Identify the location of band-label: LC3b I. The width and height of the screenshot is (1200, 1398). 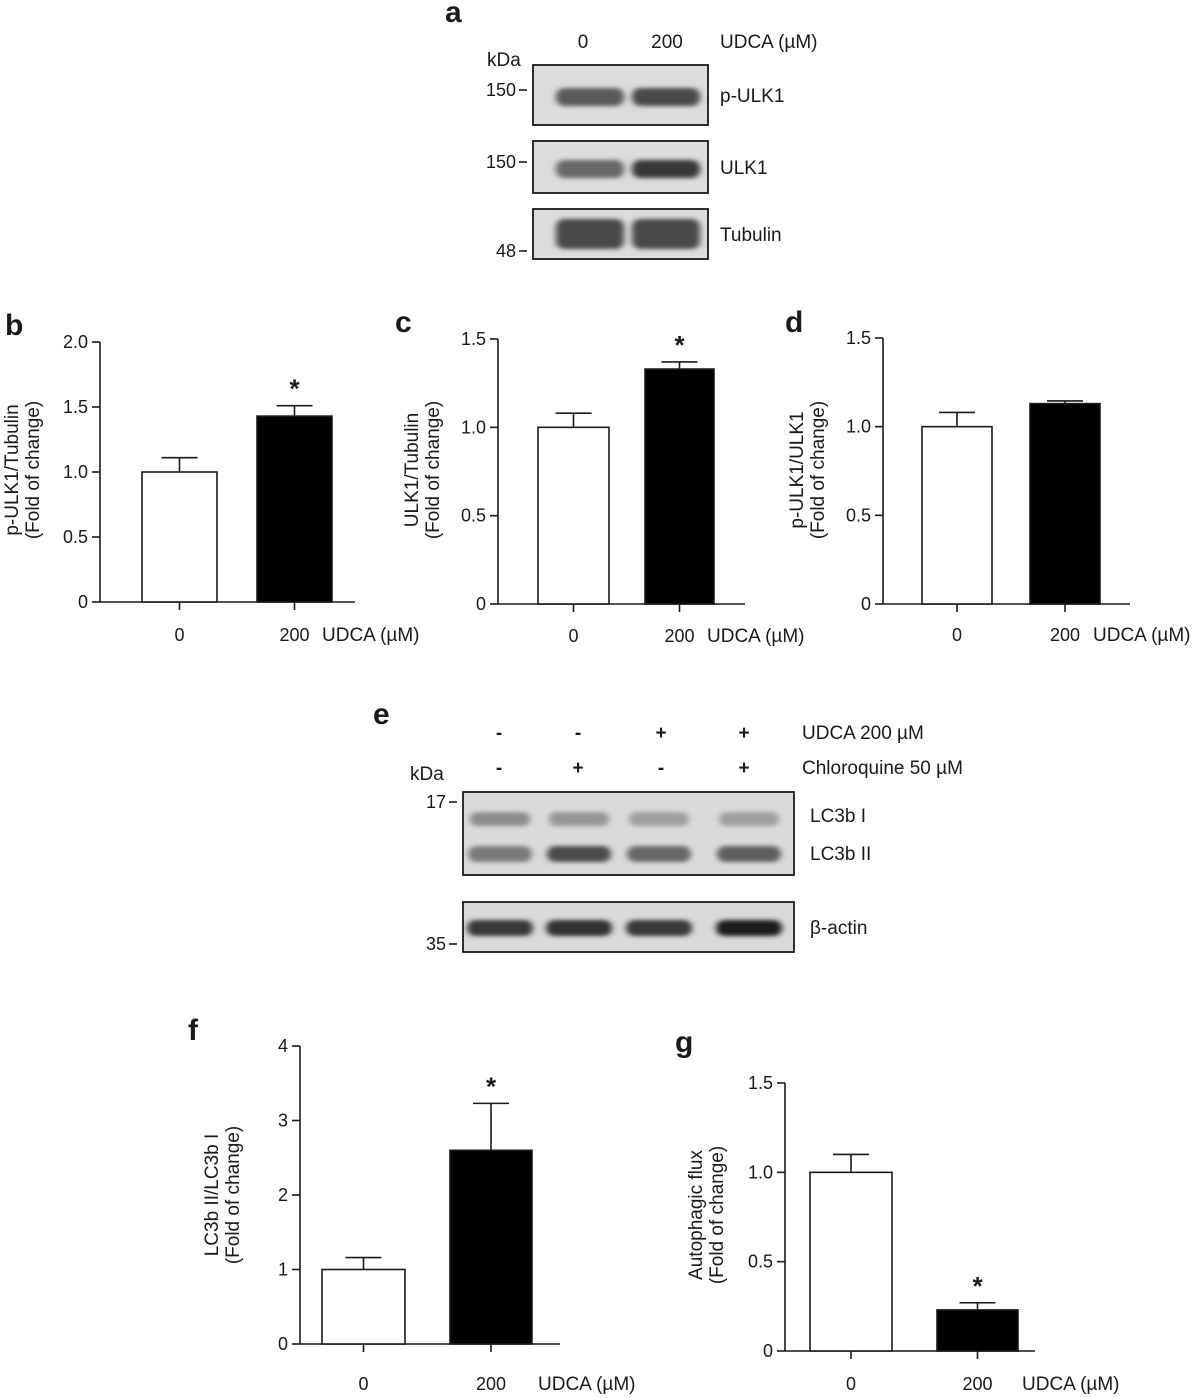
(838, 816).